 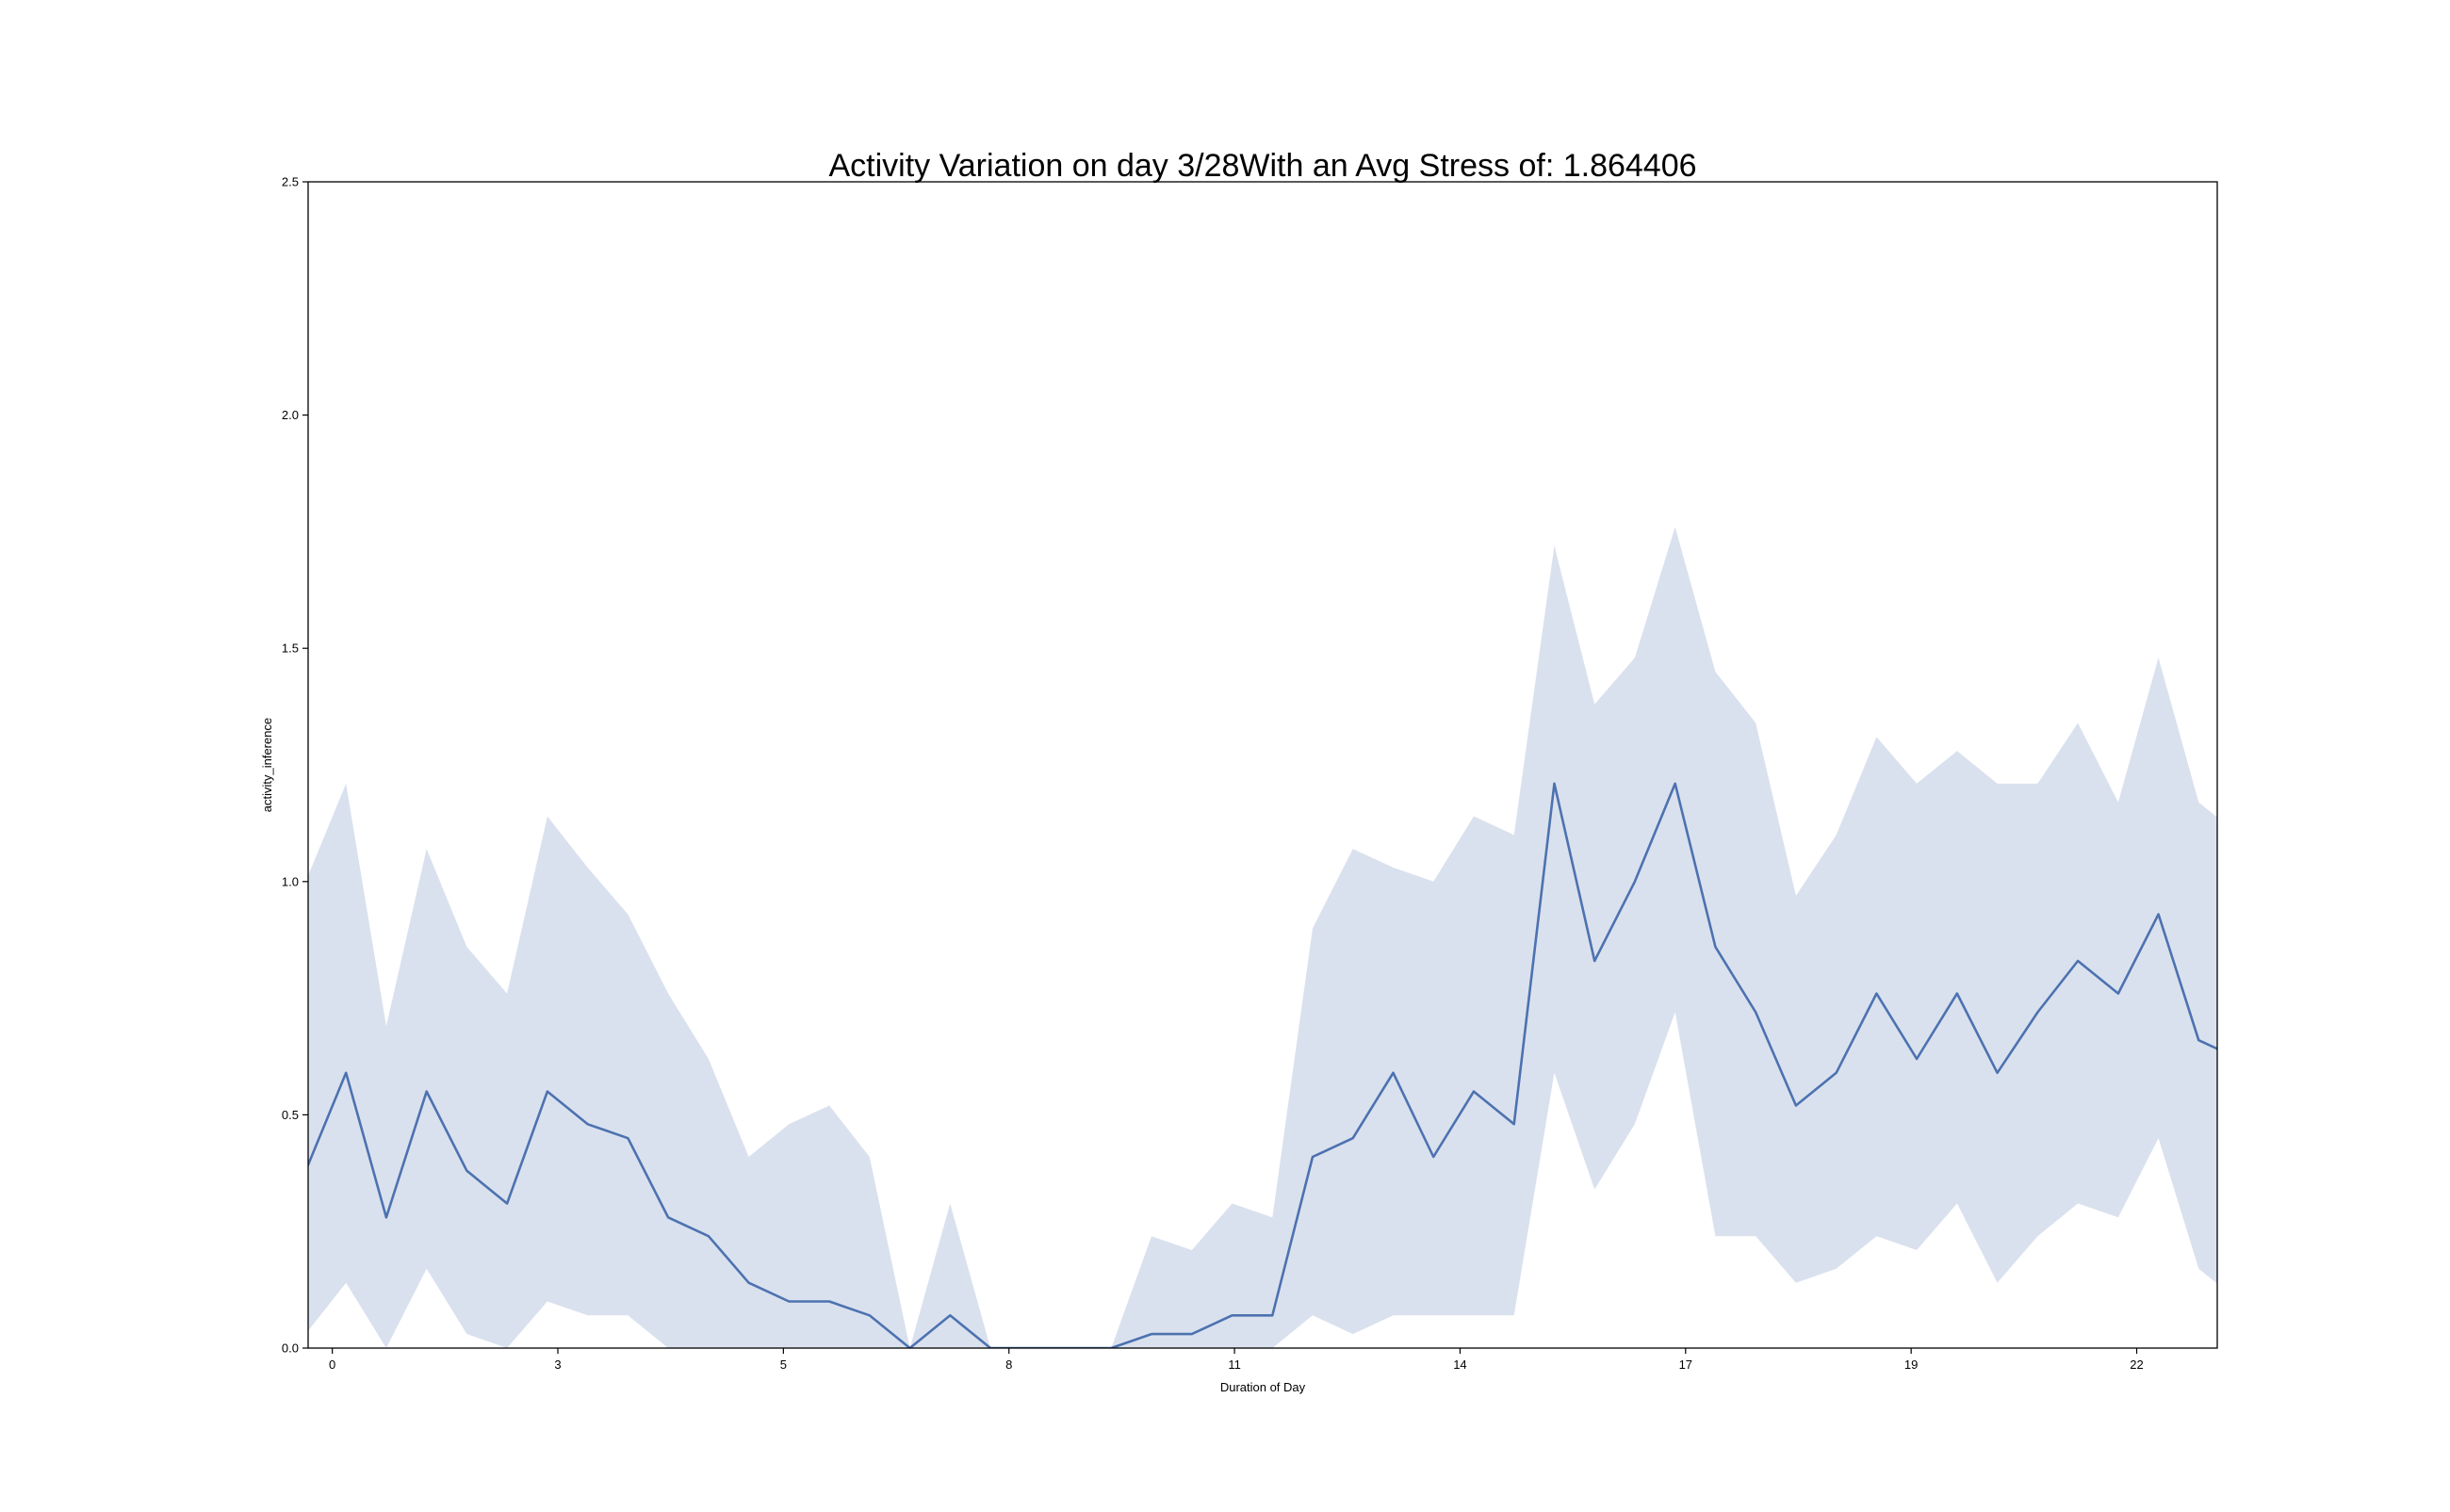 What do you see at coordinates (558, 1365) in the screenshot?
I see `x-tick-label: 3` at bounding box center [558, 1365].